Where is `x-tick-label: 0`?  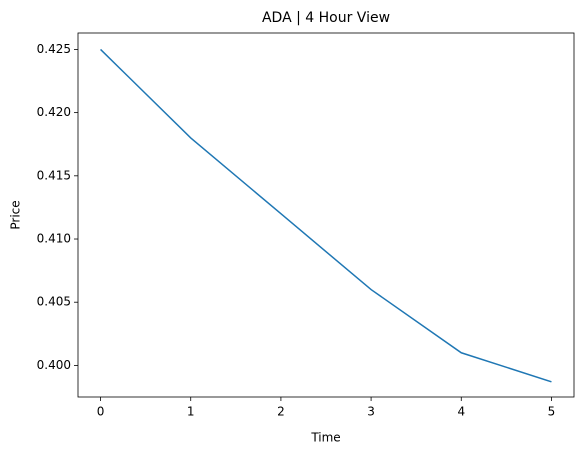
x-tick-label: 0 is located at coordinates (101, 412).